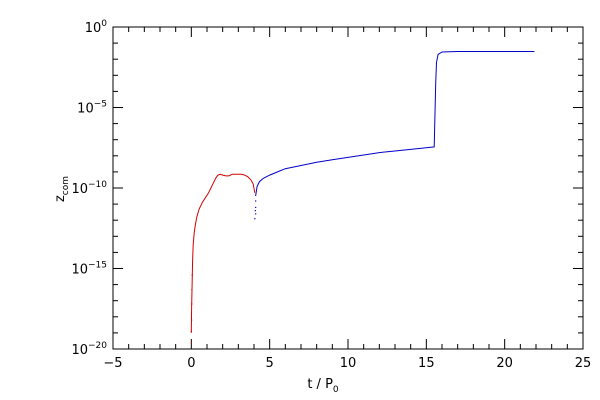  What do you see at coordinates (426, 363) in the screenshot?
I see `x-tick-label: 15` at bounding box center [426, 363].